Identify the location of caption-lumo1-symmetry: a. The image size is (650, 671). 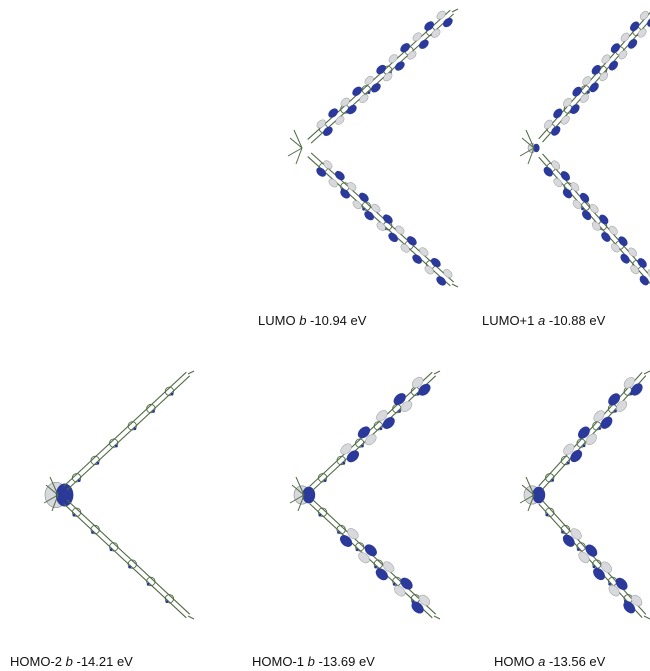
(542, 320).